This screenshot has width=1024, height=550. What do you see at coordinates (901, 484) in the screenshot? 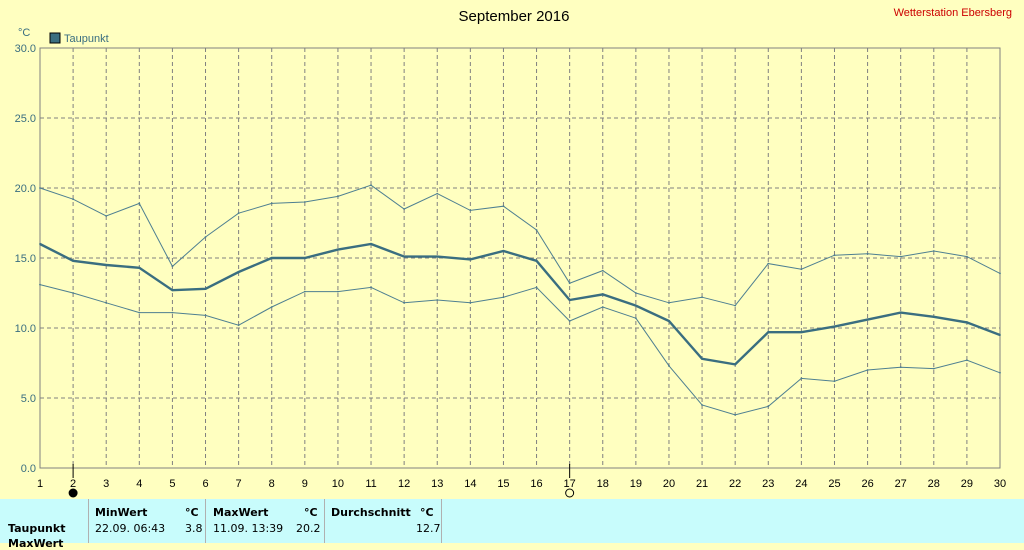
I see `x-tick-label: 27` at bounding box center [901, 484].